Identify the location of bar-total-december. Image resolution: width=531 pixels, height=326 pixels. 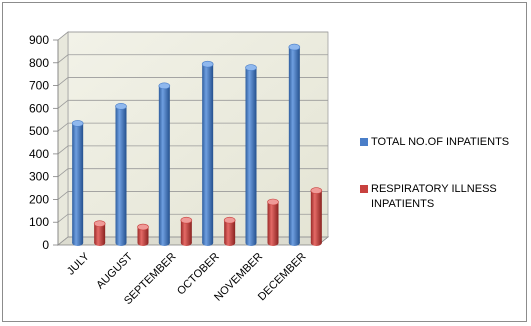
(294, 144).